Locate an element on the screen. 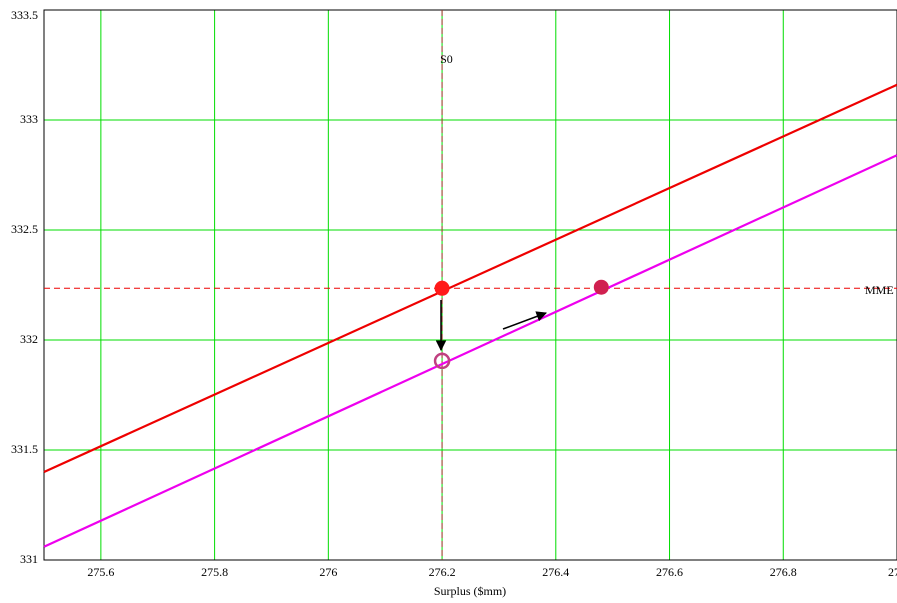  reference-label: MME is located at coordinates (879, 290).